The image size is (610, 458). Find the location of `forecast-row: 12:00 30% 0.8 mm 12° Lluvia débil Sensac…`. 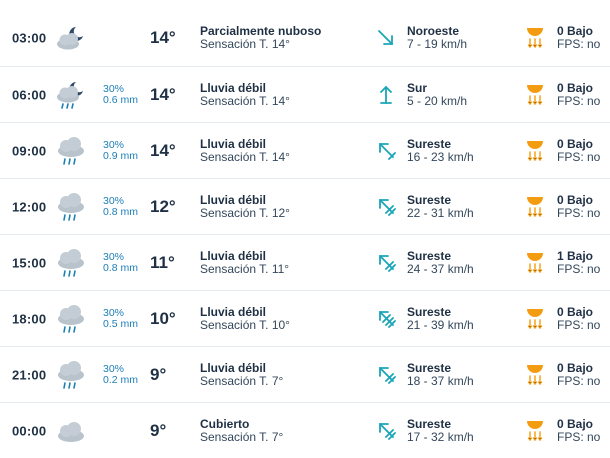

forecast-row: 12:00 30% 0.8 mm 12° Lluvia débil Sensac… is located at coordinates (305, 206).